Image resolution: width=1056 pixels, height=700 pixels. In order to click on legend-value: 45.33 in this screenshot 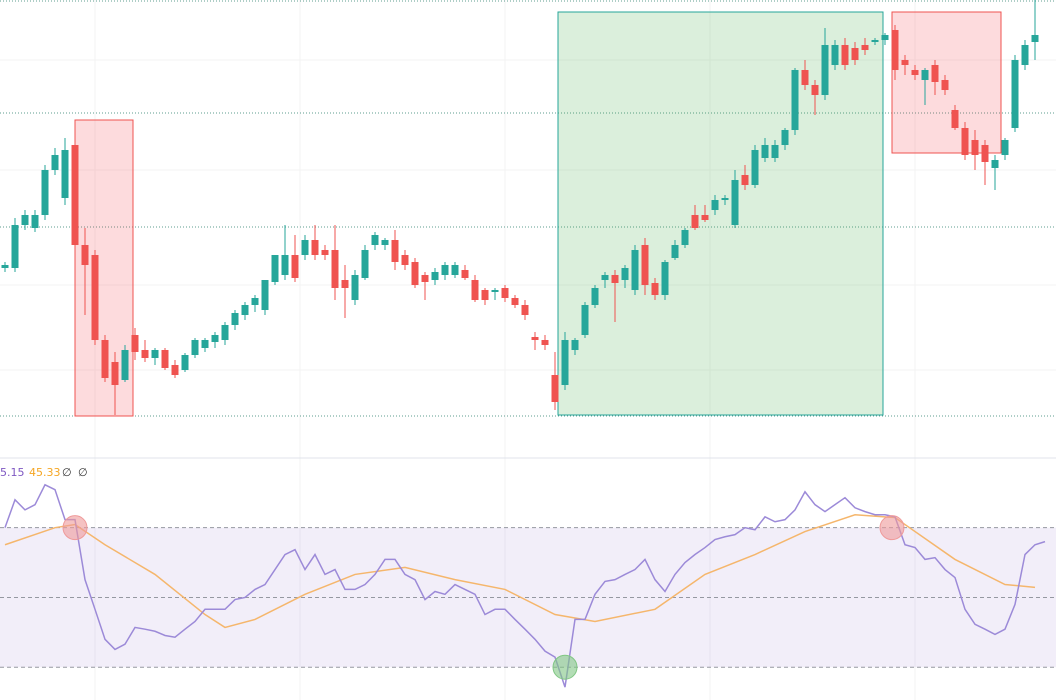, I will do `click(45, 472)`.